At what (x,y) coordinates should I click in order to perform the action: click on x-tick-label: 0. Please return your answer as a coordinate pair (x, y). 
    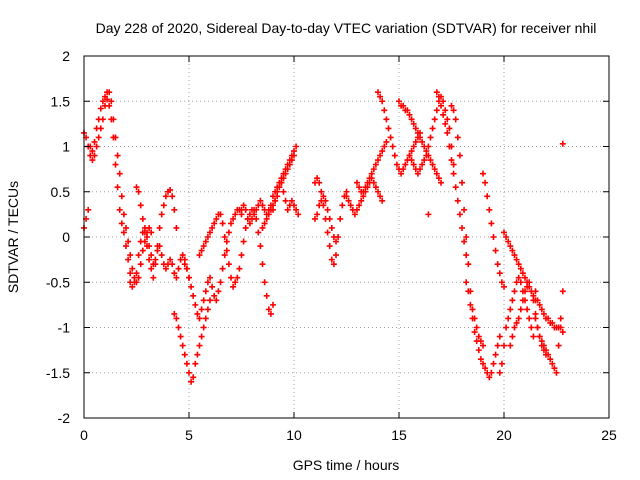
    Looking at the image, I should click on (84, 435).